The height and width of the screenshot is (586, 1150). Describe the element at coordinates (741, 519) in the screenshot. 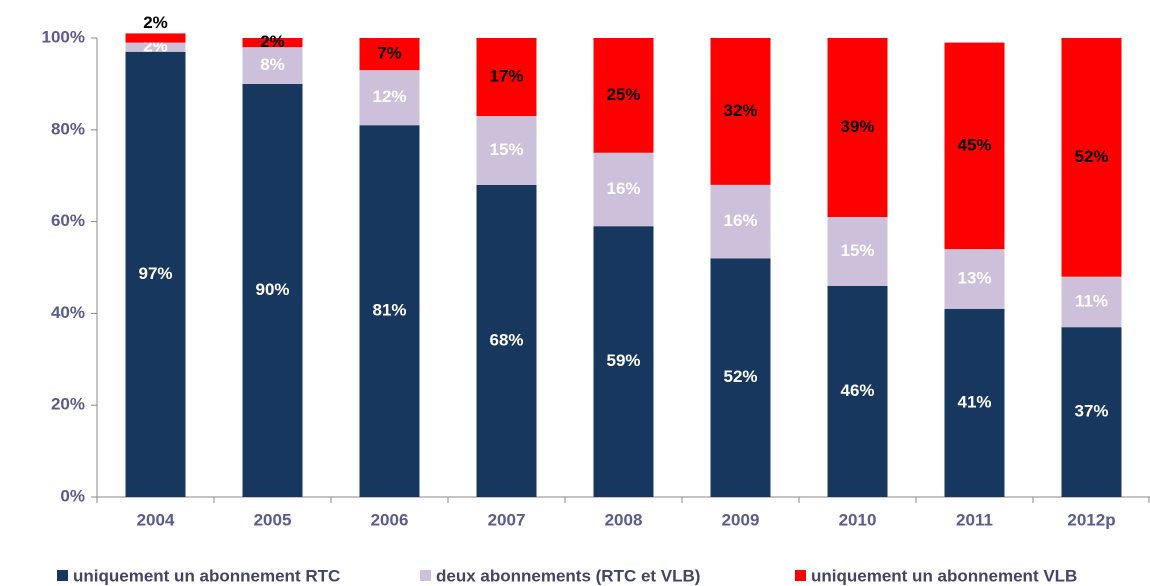

I see `x-tick-label: 2009` at that location.